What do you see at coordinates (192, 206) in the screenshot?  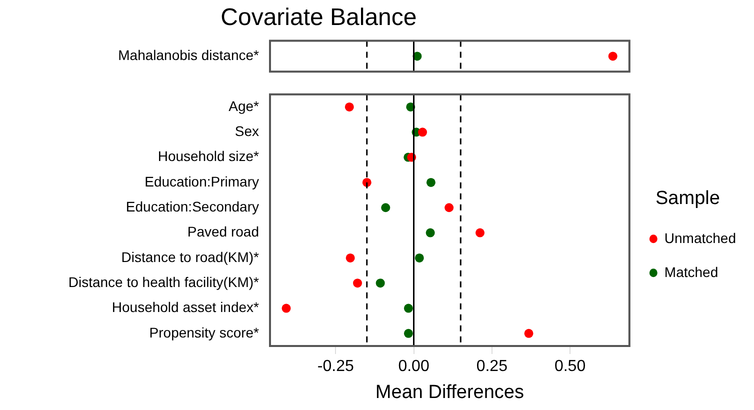 I see `y-tick-label: Education:Secondary` at bounding box center [192, 206].